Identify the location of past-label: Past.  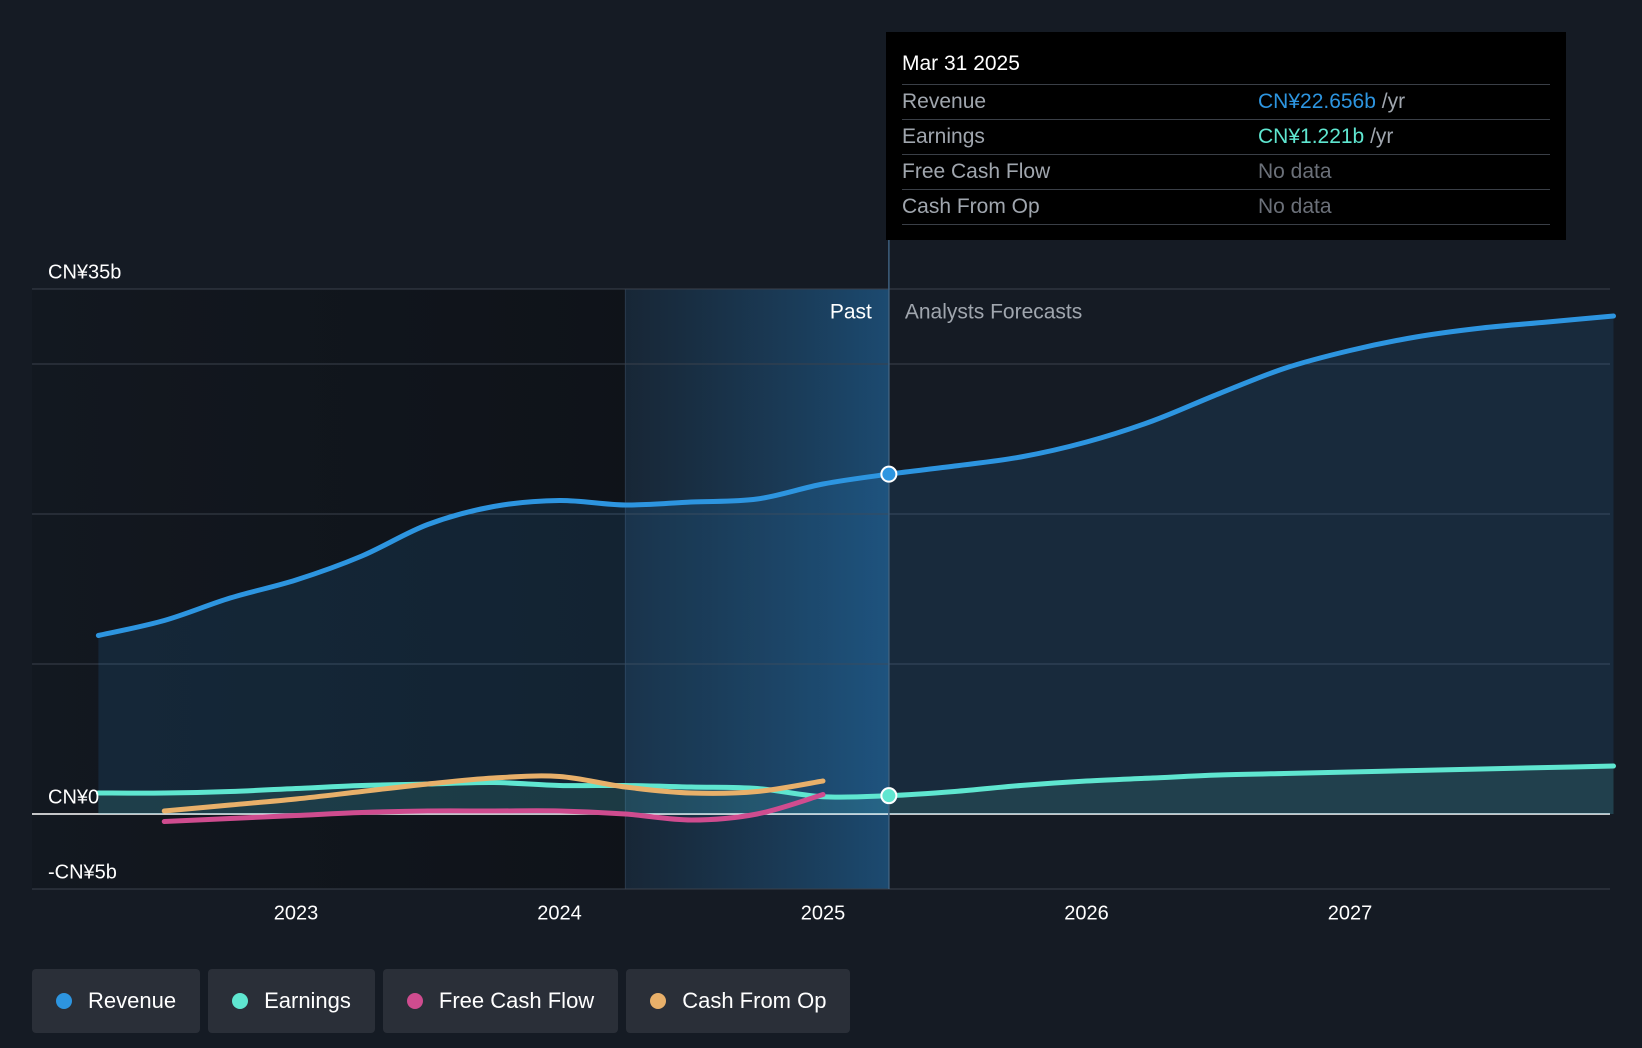
(851, 312).